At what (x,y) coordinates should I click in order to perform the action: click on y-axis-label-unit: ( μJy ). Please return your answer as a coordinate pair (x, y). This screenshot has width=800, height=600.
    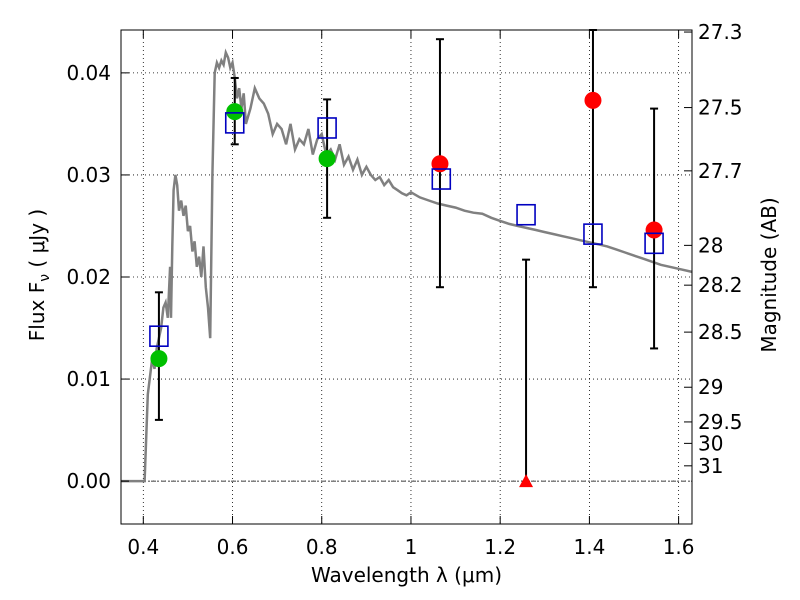
    Looking at the image, I should click on (37, 241).